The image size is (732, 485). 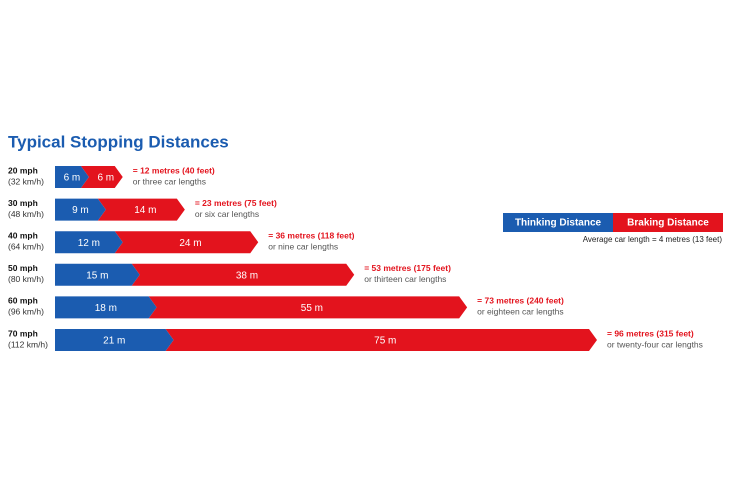 What do you see at coordinates (23, 203) in the screenshot?
I see `category-label: 30 mph` at bounding box center [23, 203].